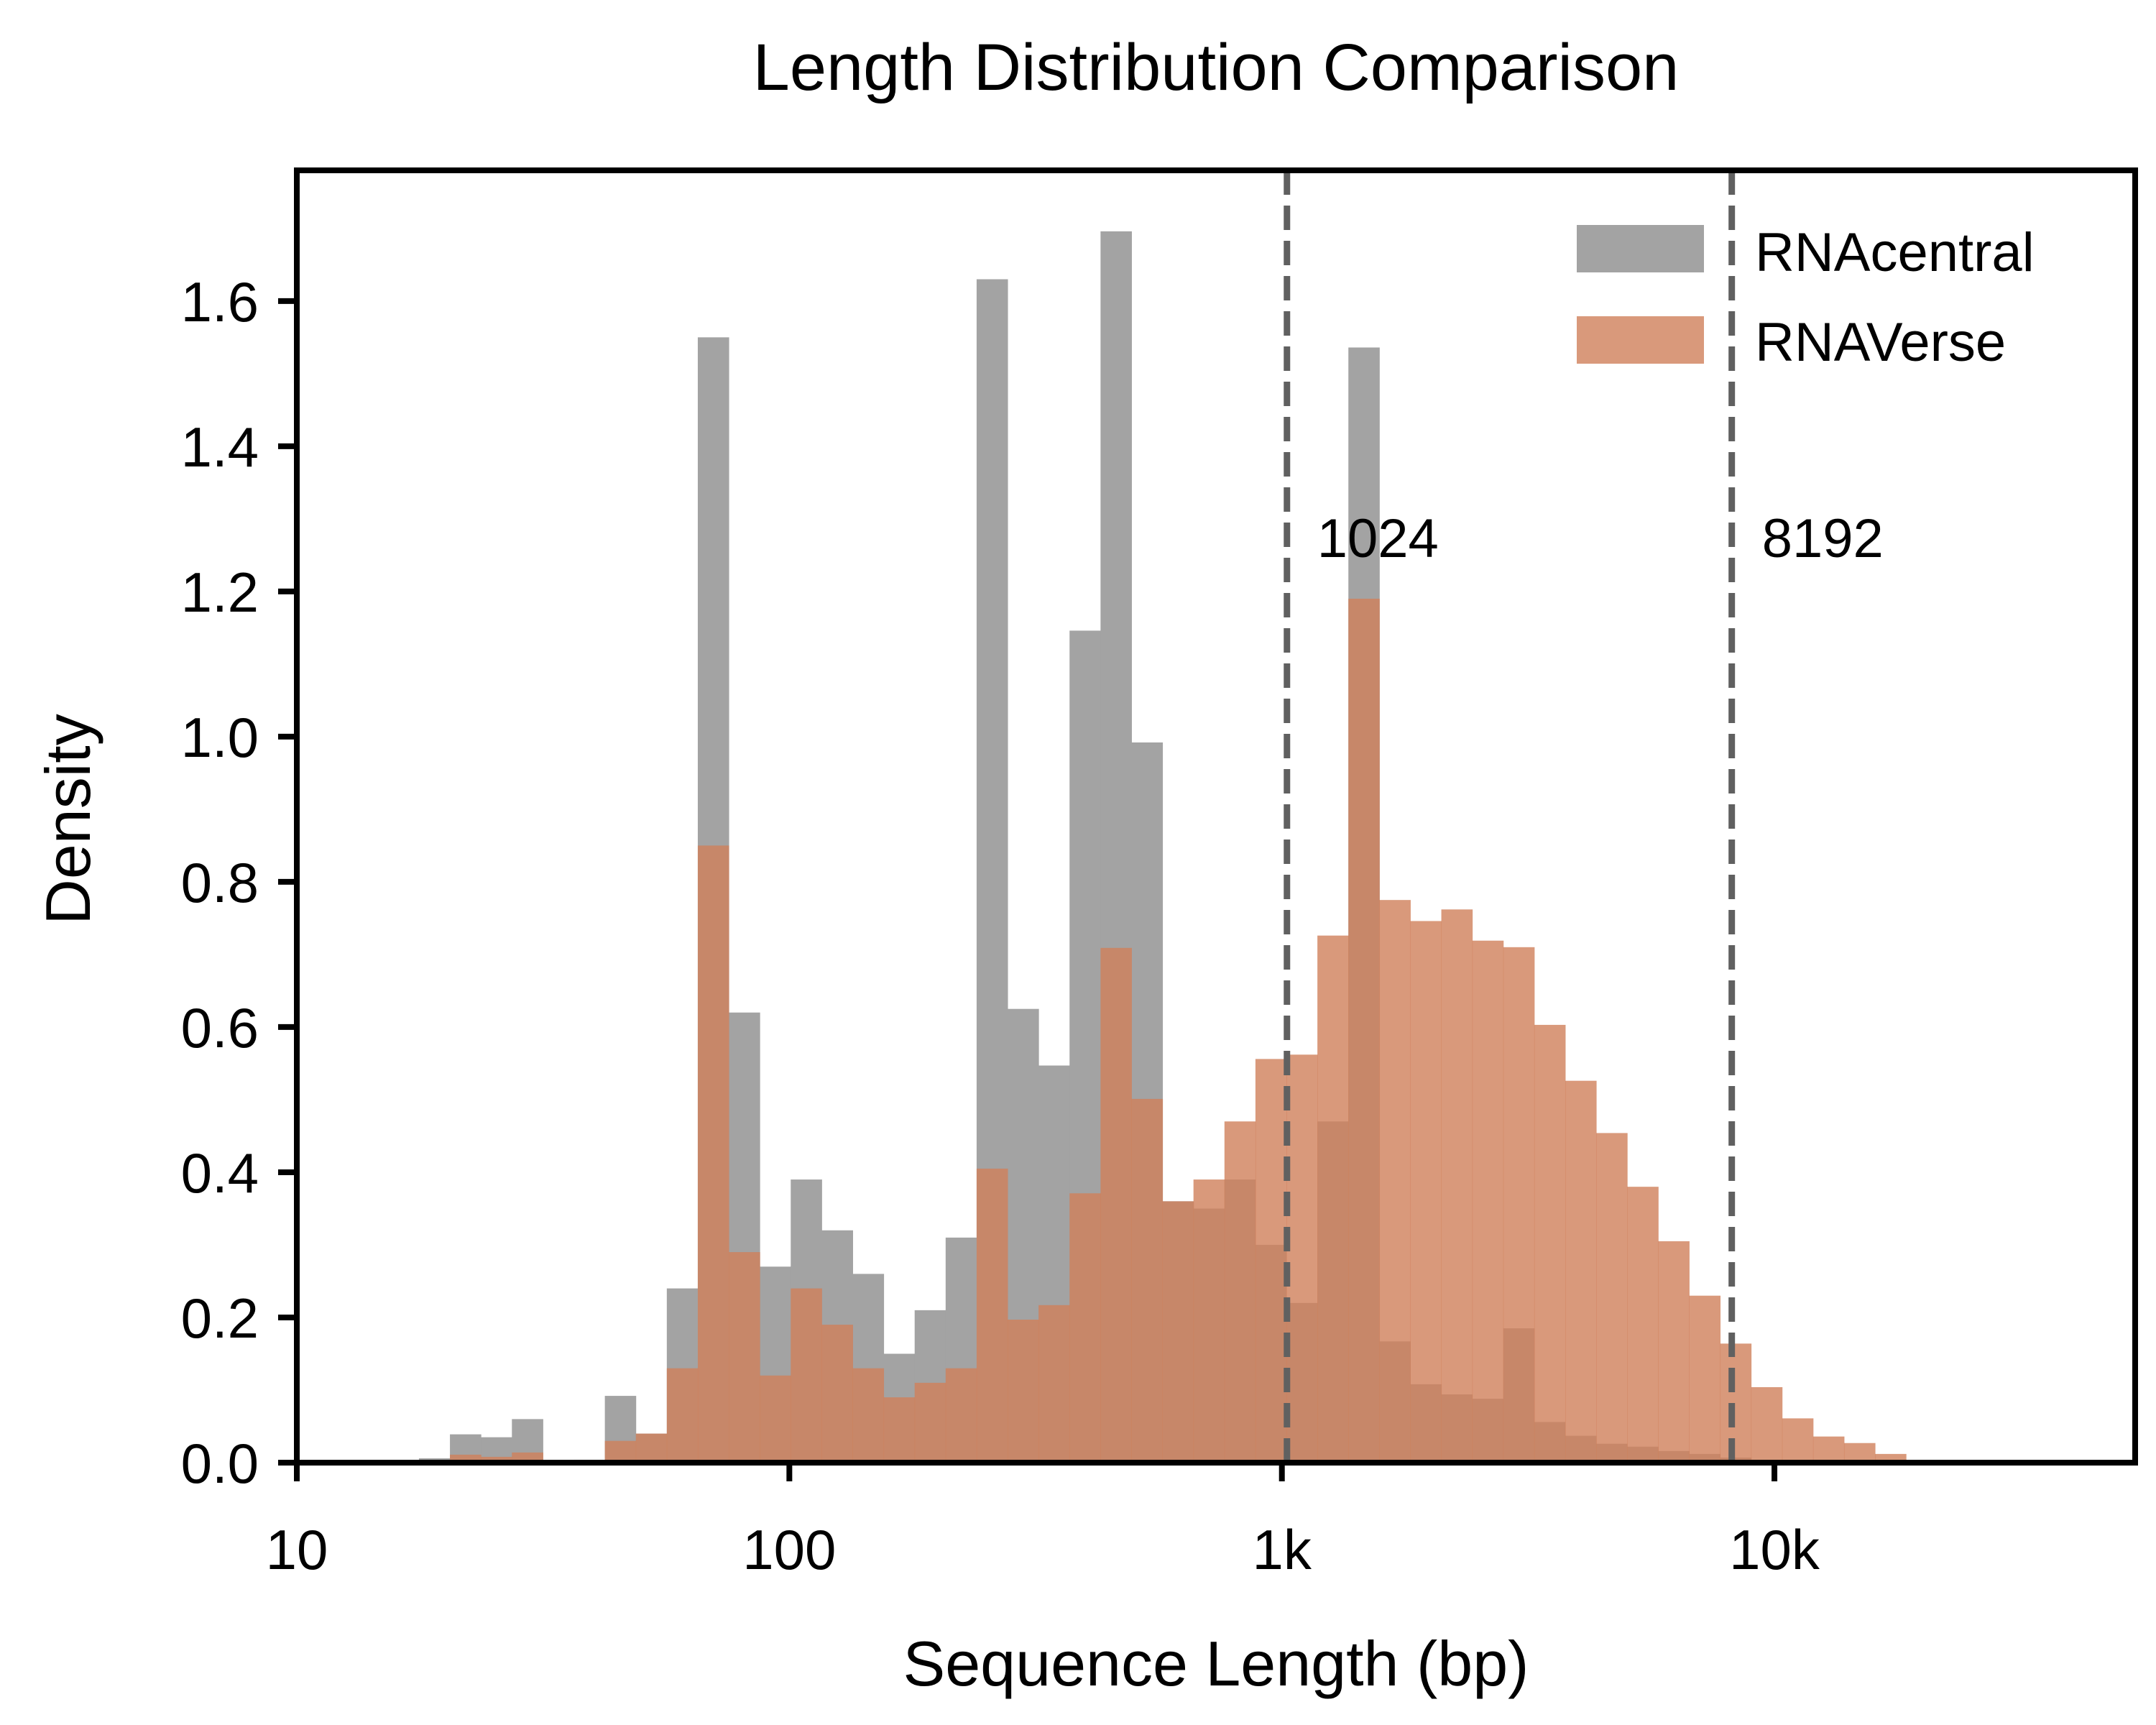 Image resolution: width=2156 pixels, height=1725 pixels. Describe the element at coordinates (220, 1463) in the screenshot. I see `y-tick-label: 0.0` at that location.